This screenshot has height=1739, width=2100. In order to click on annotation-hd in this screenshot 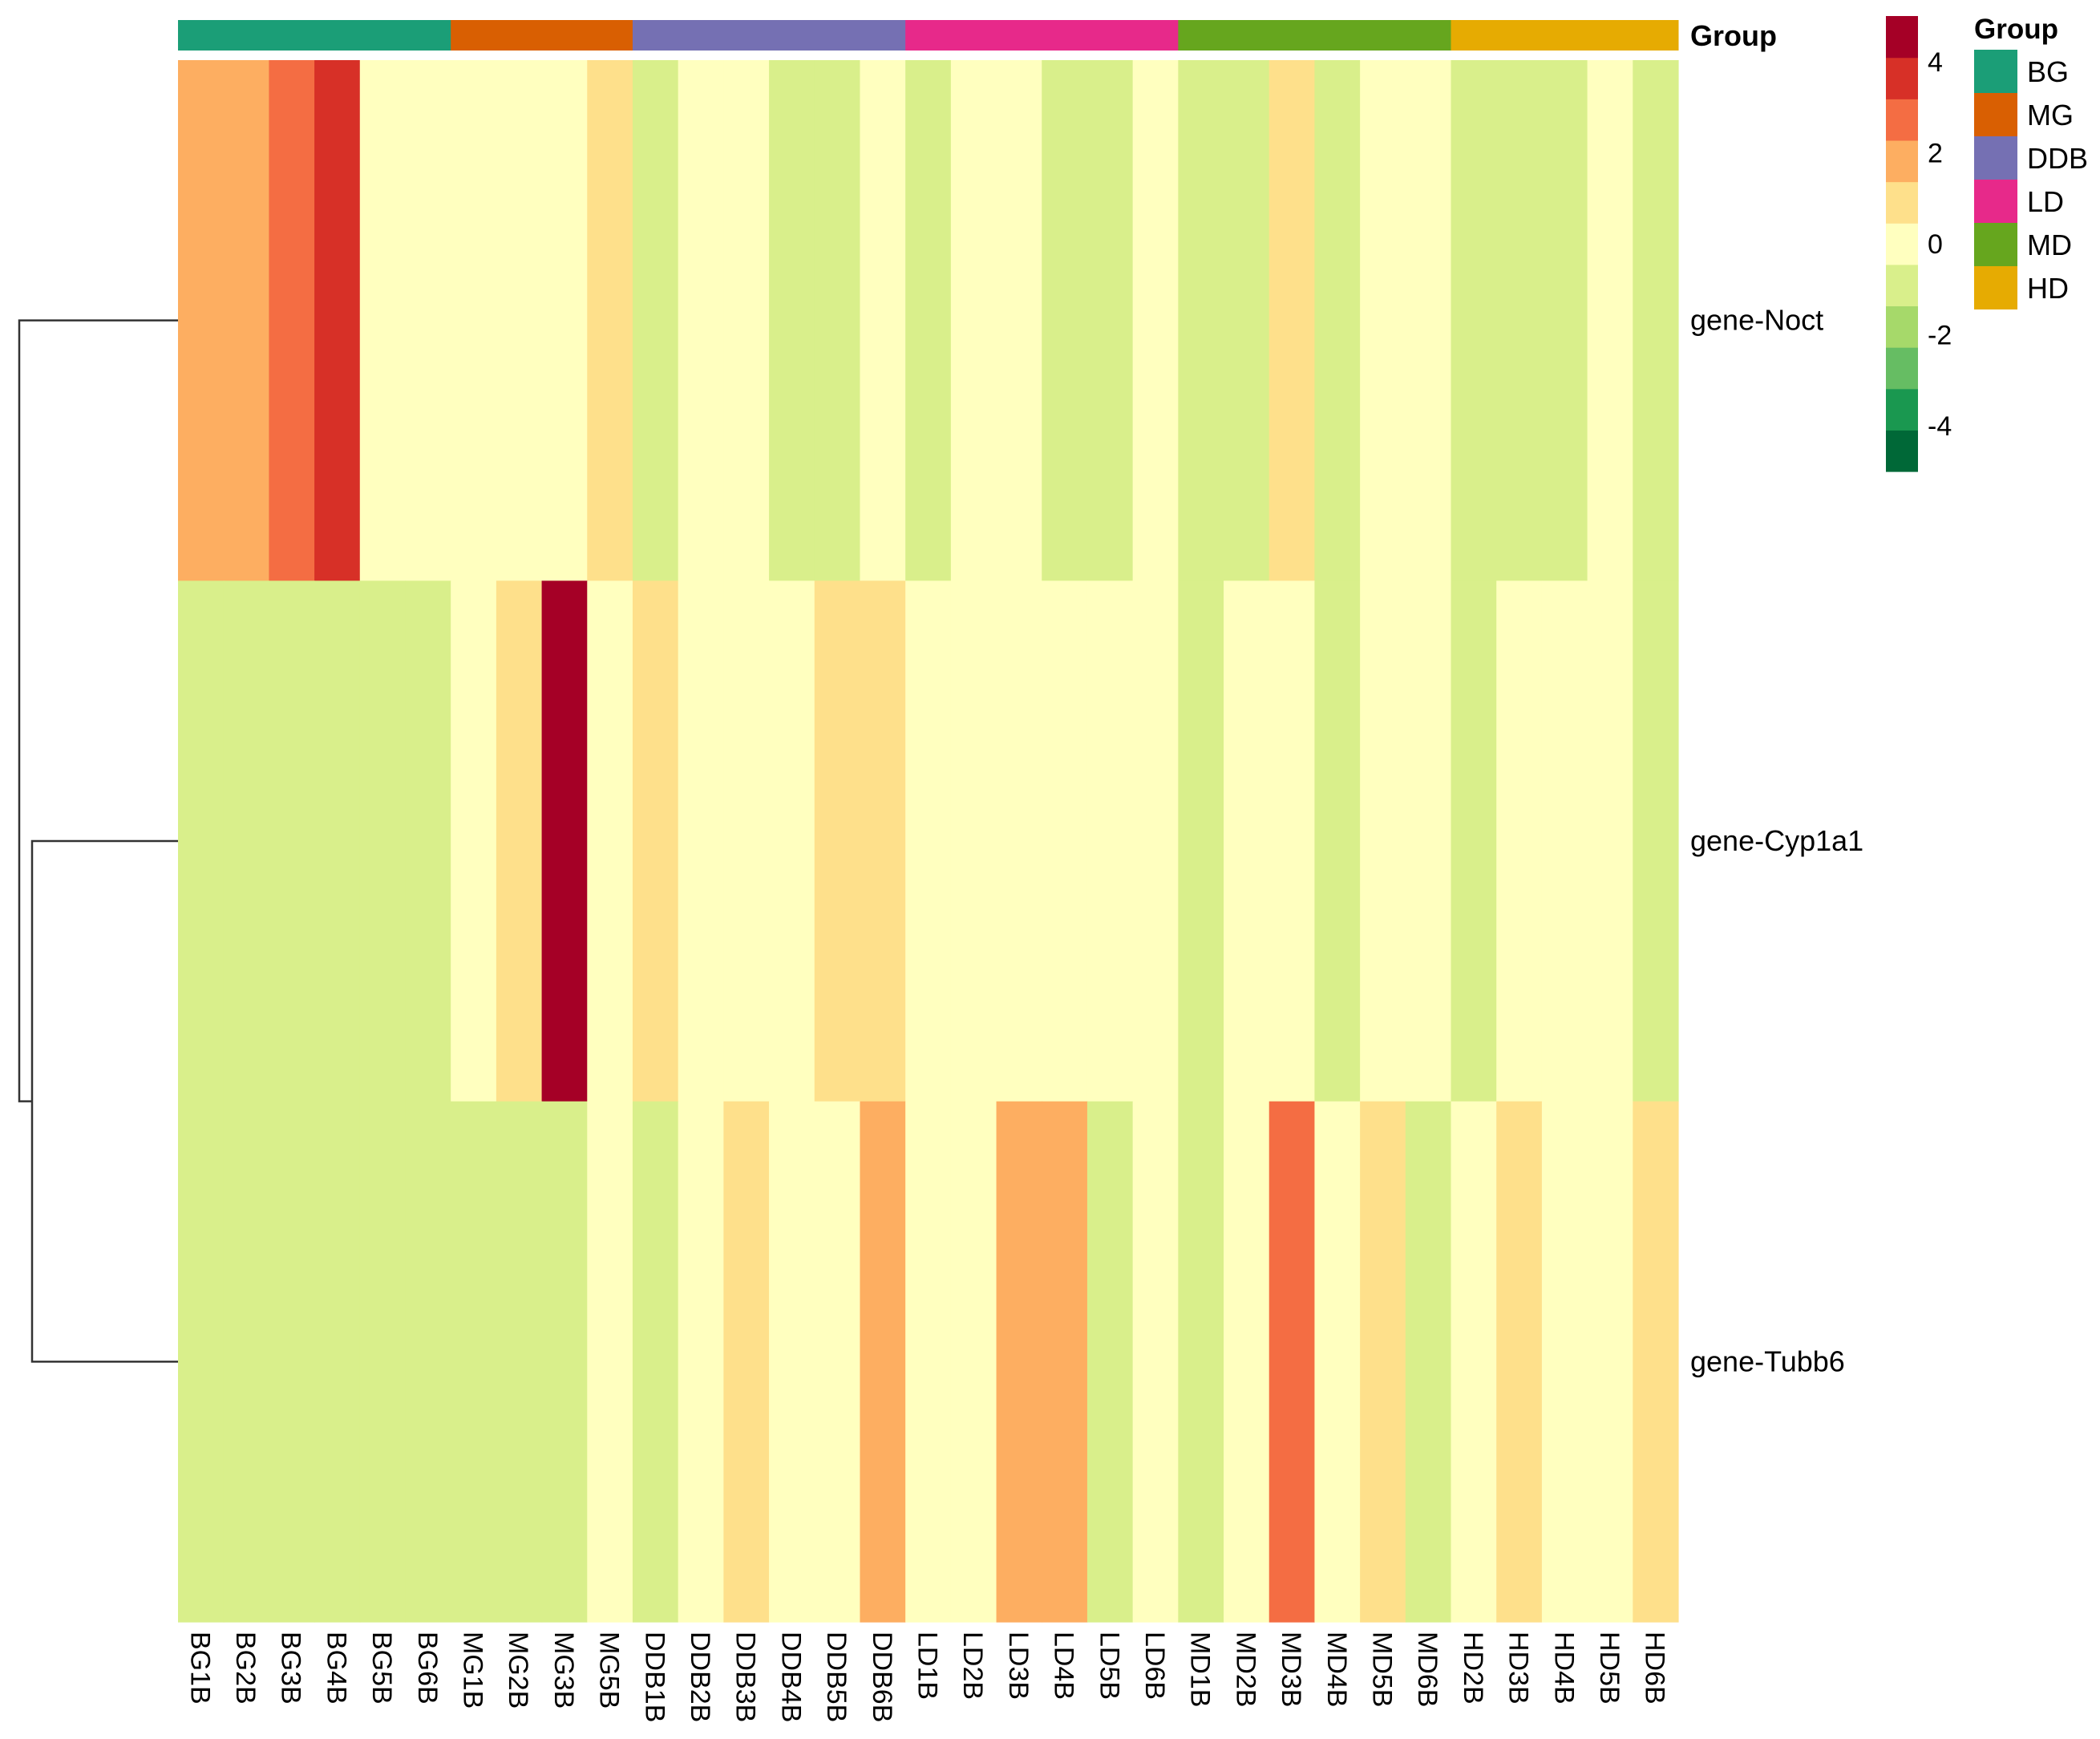, I will do `click(1565, 35)`.